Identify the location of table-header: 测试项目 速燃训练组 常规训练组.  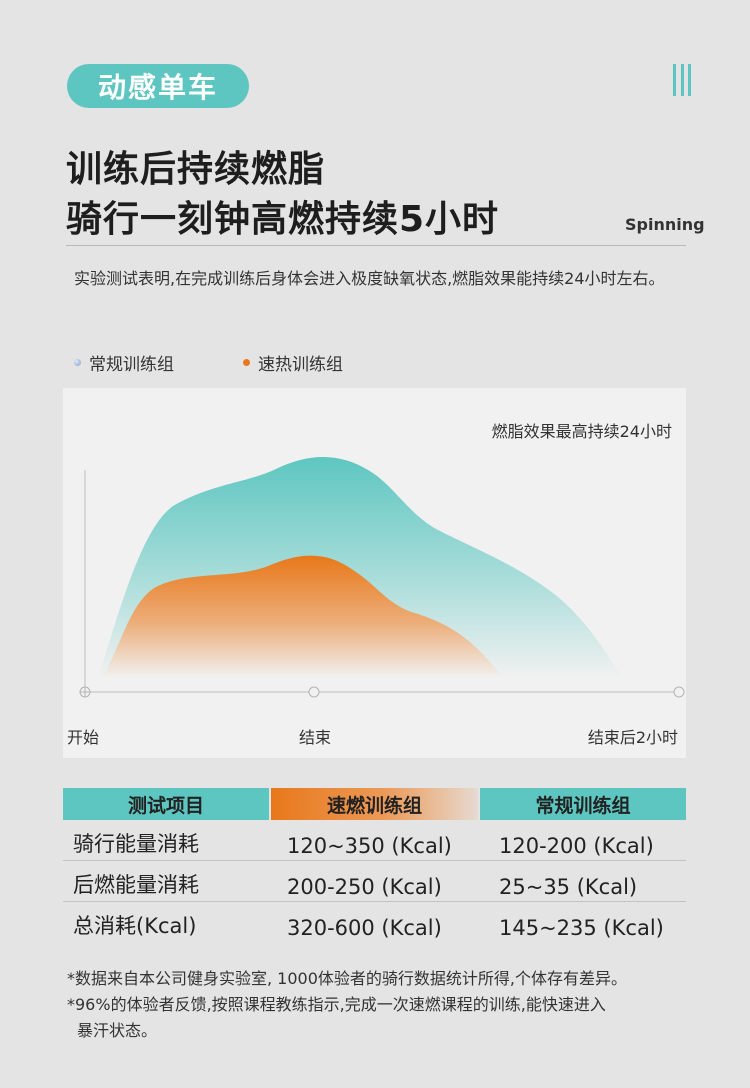
(374, 804).